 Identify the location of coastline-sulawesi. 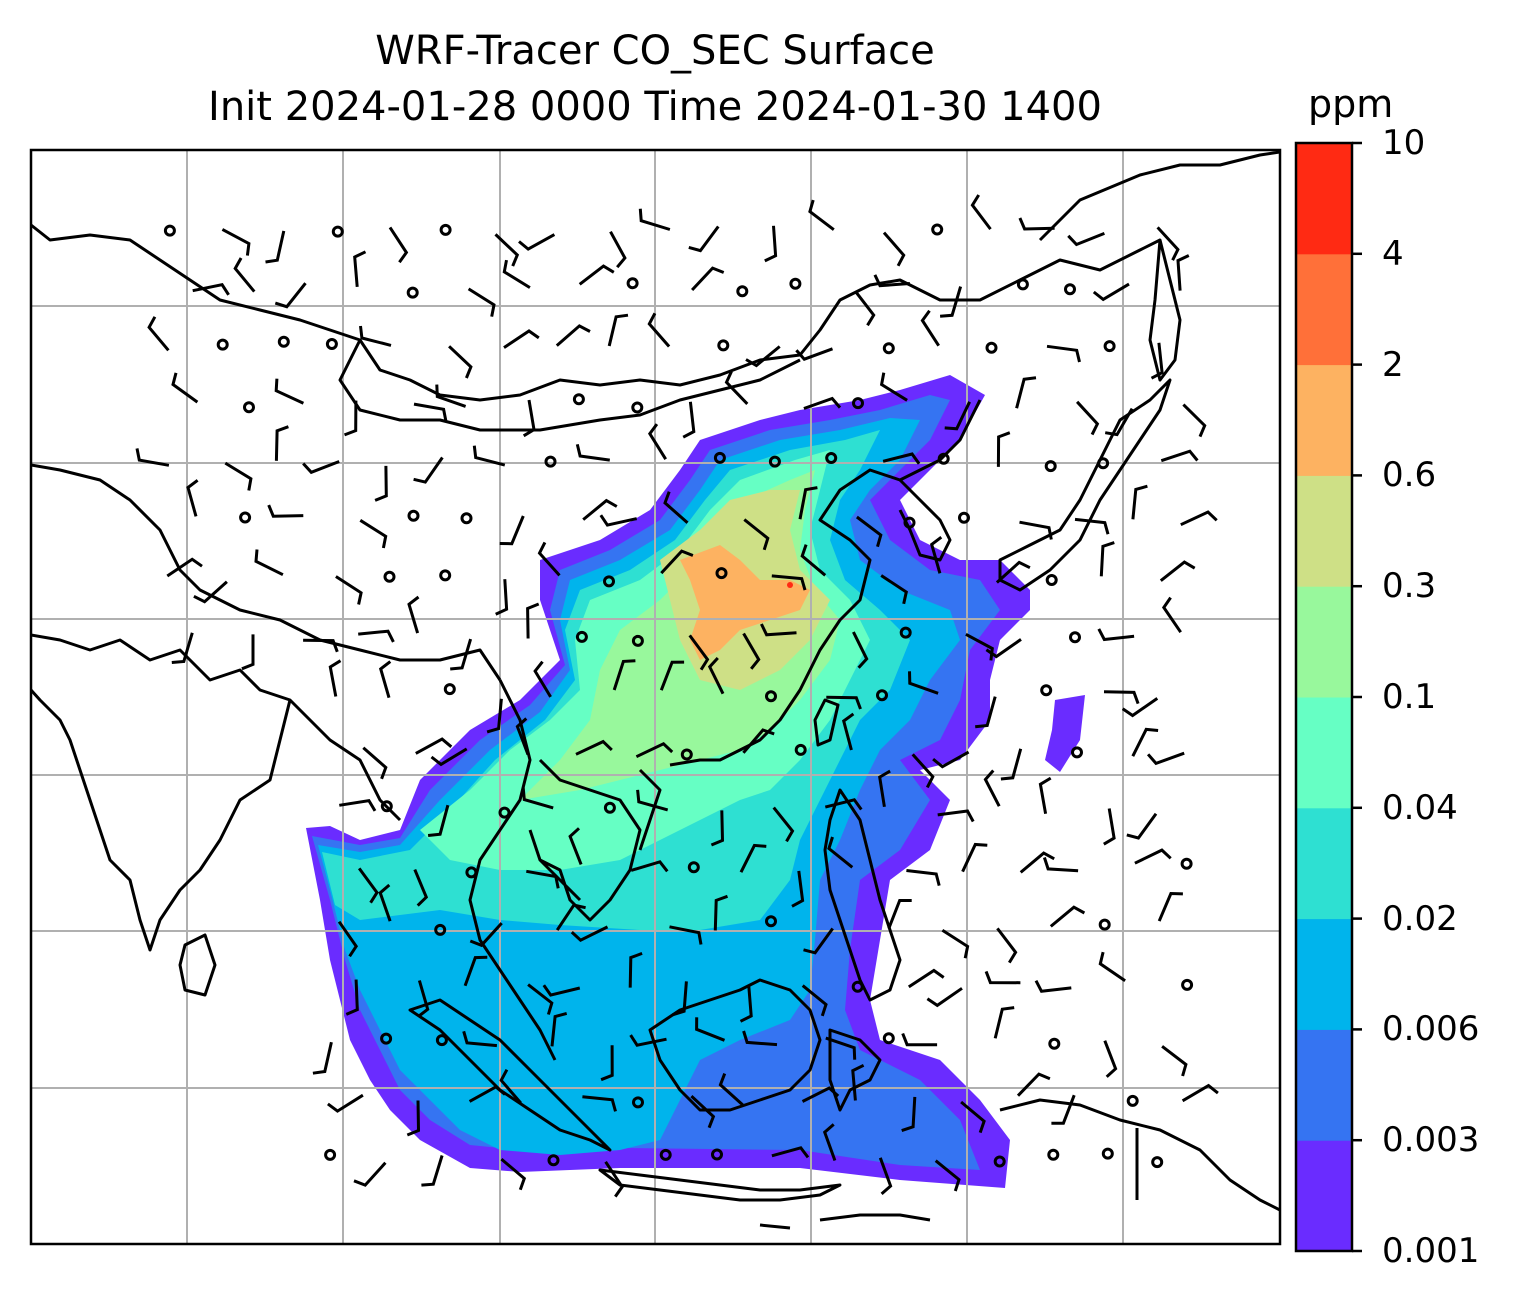
(855, 1070).